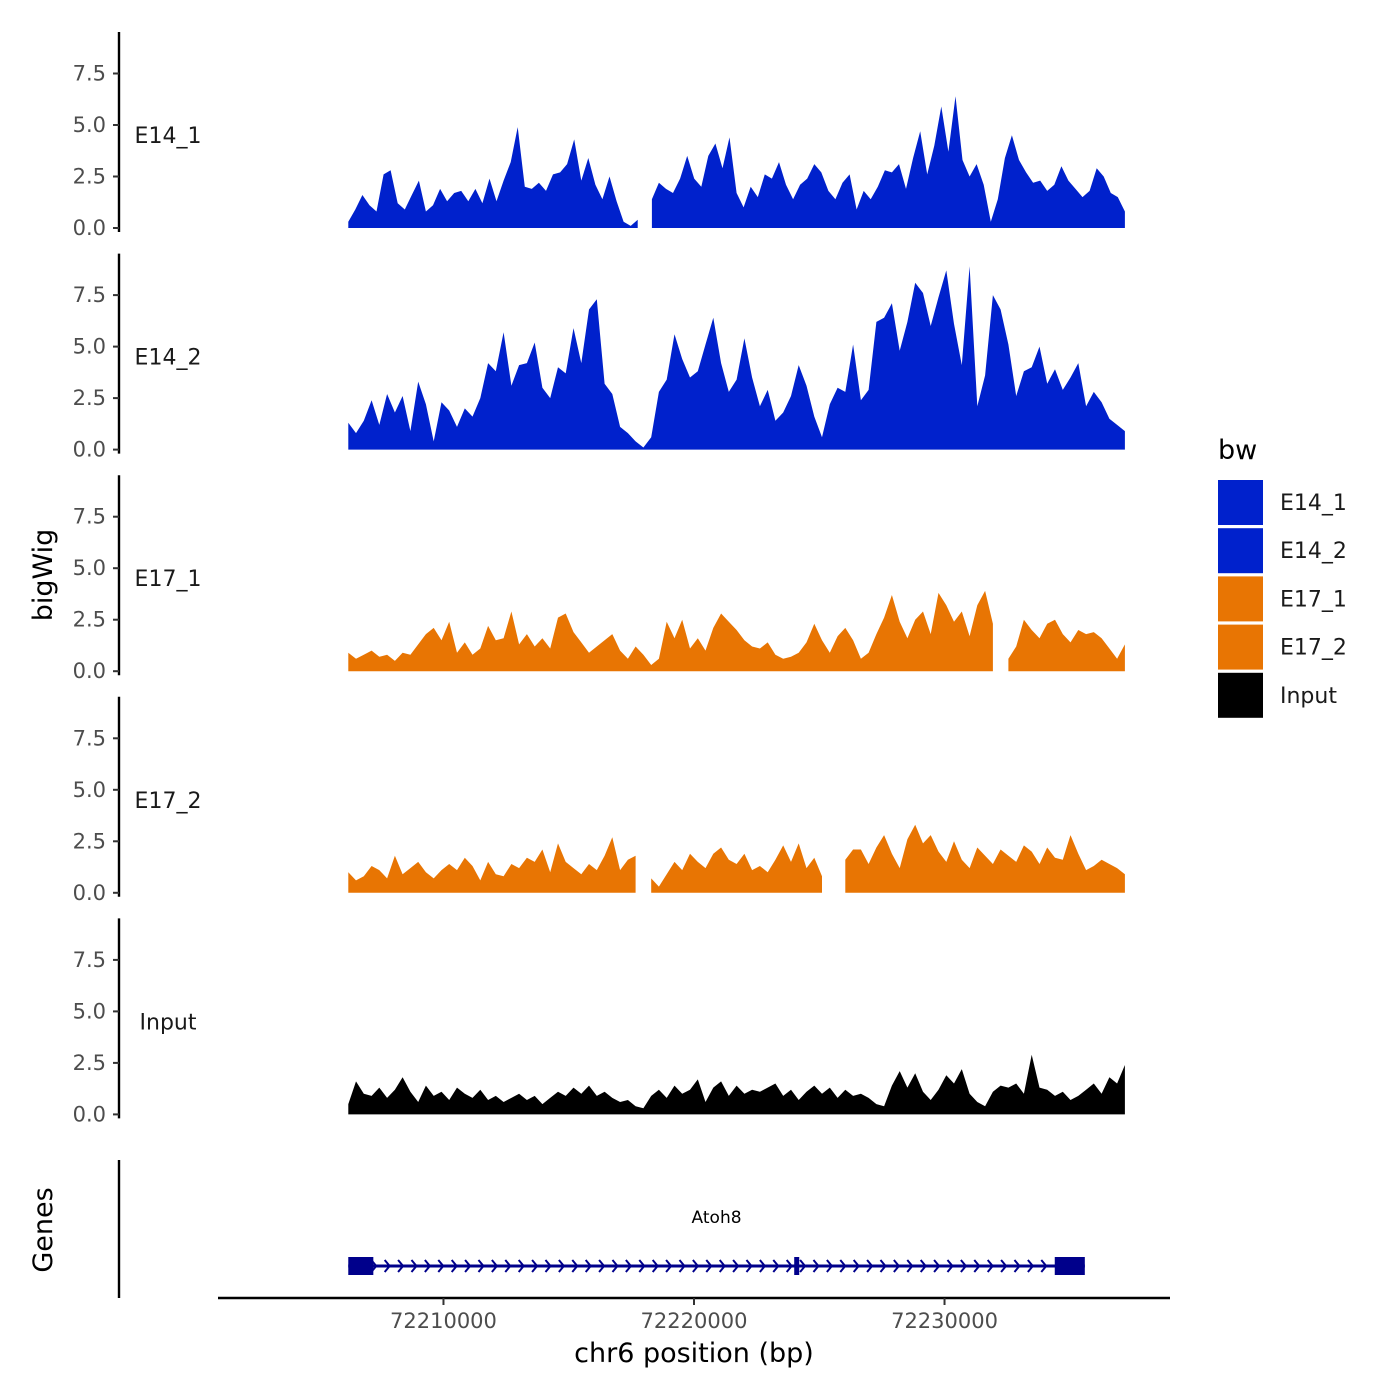  I want to click on legend-label: E14_1, so click(1313, 503).